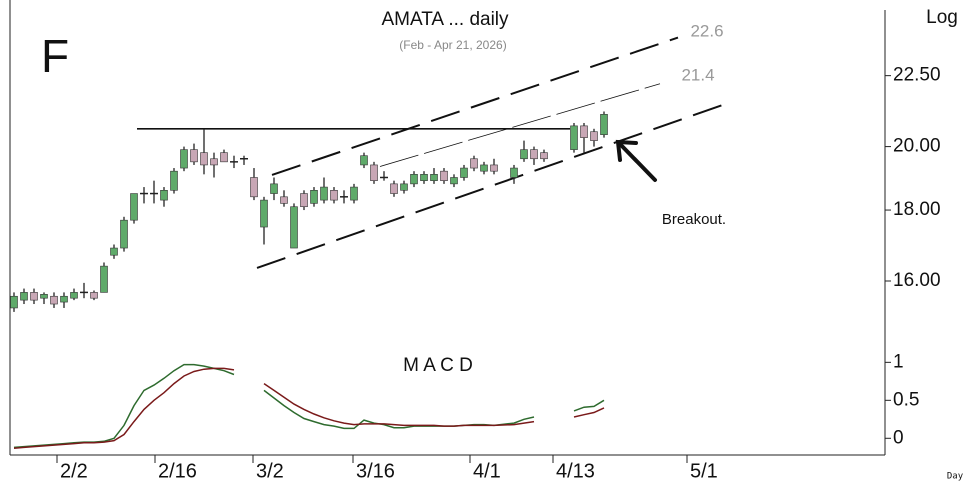 Image resolution: width=972 pixels, height=485 pixels. Describe the element at coordinates (375, 471) in the screenshot. I see `x-tick-label: 3/16` at that location.